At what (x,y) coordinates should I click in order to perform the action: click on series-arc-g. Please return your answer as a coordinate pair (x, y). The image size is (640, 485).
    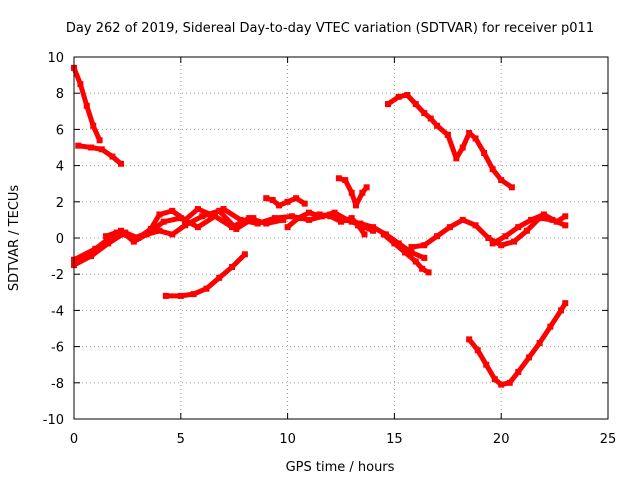
    Looking at the image, I should click on (285, 202).